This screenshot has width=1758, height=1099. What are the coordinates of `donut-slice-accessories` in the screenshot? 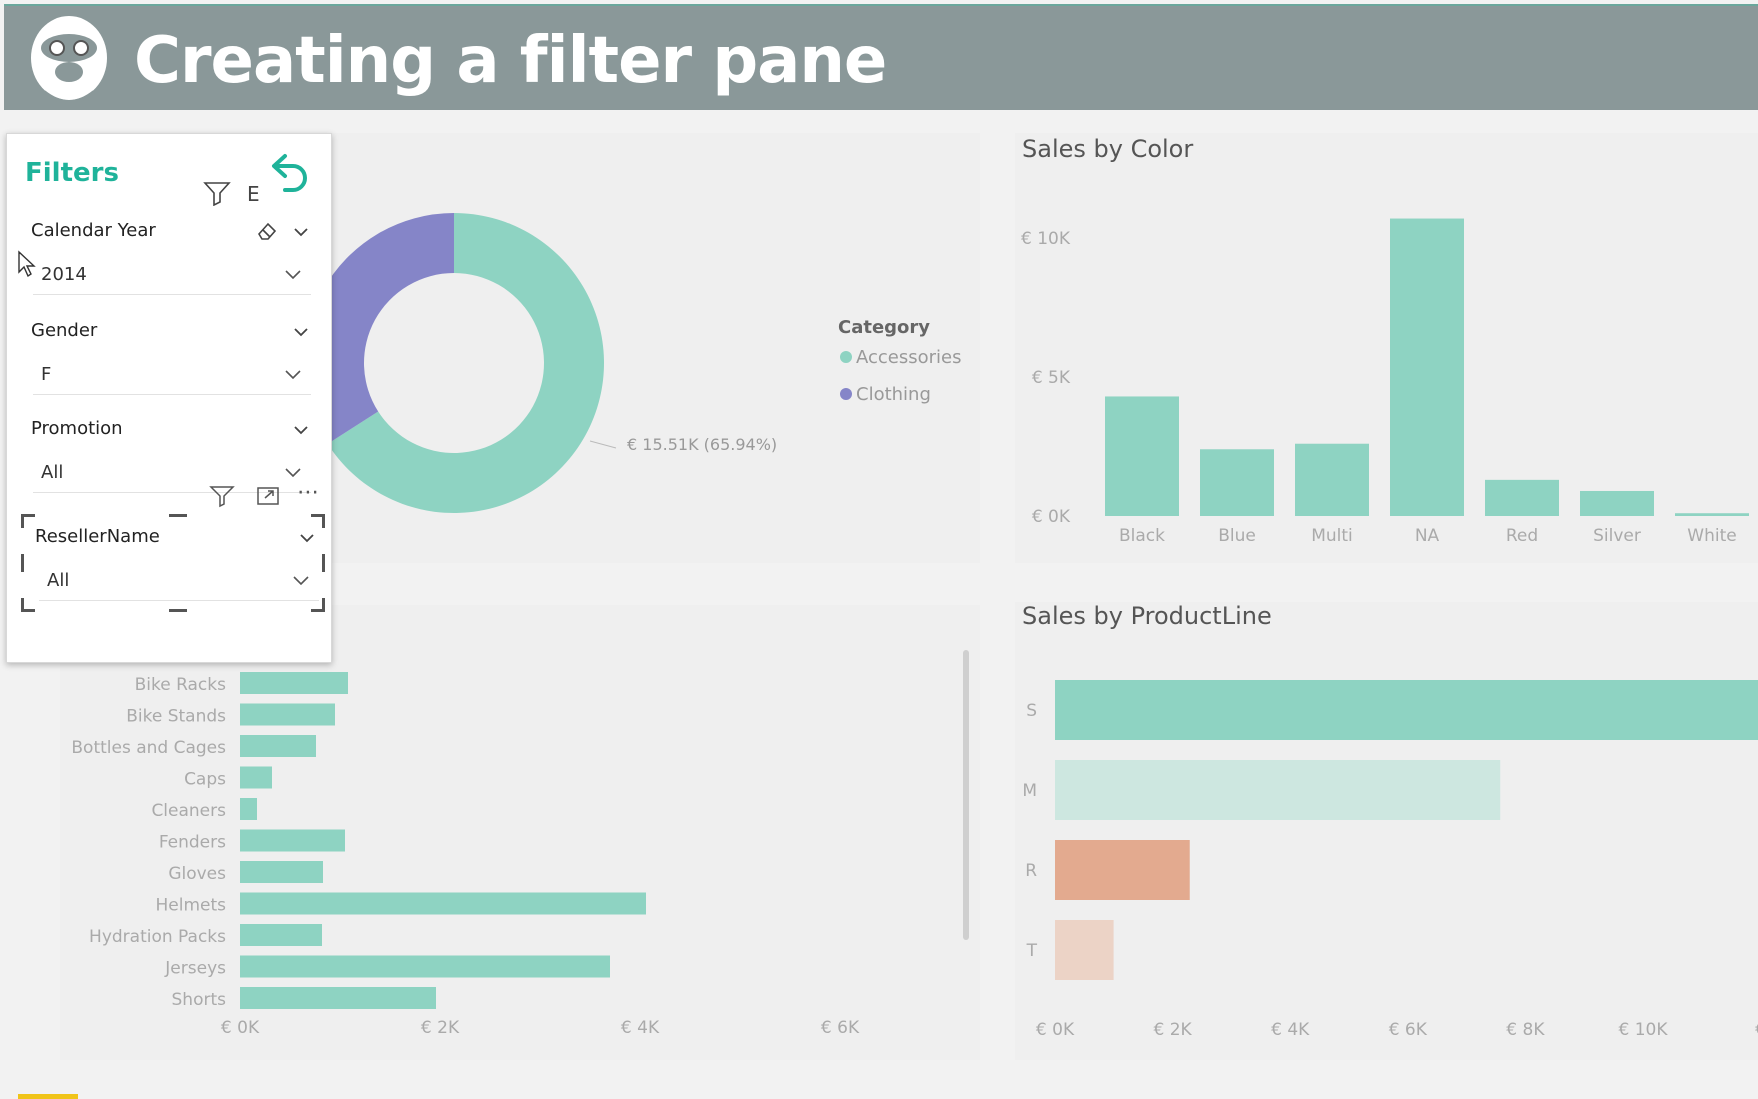 It's located at (465, 363).